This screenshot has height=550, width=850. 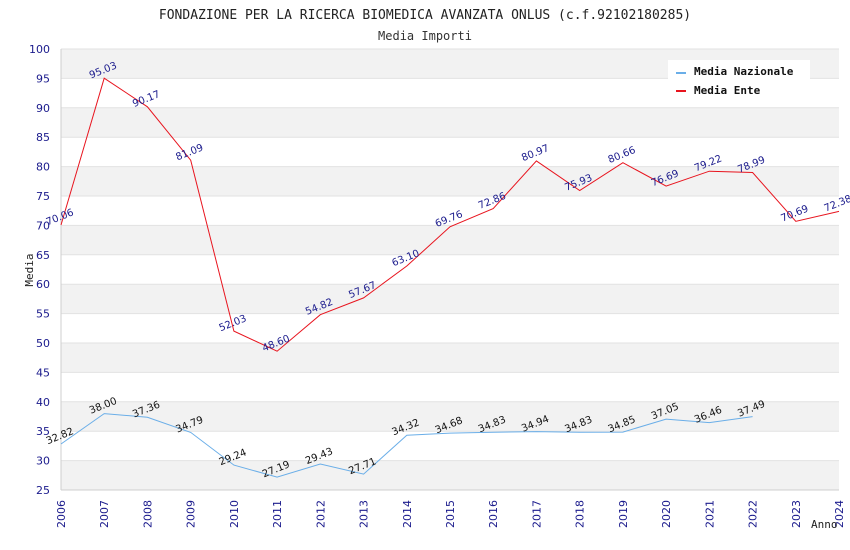 What do you see at coordinates (29, 269) in the screenshot?
I see `y-axis-label: Media` at bounding box center [29, 269].